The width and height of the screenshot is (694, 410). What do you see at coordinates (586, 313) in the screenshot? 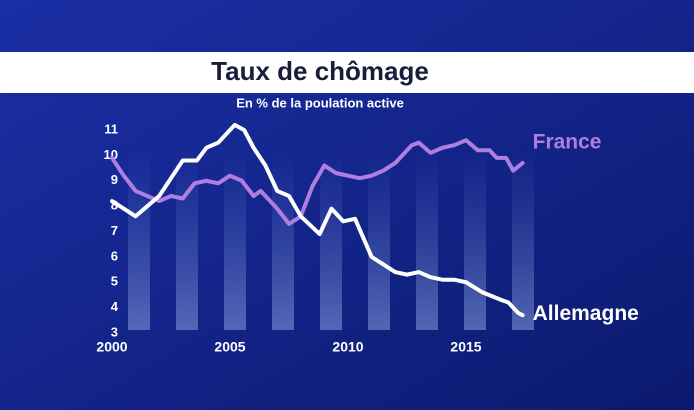
I see `series-label: Allemagne` at bounding box center [586, 313].